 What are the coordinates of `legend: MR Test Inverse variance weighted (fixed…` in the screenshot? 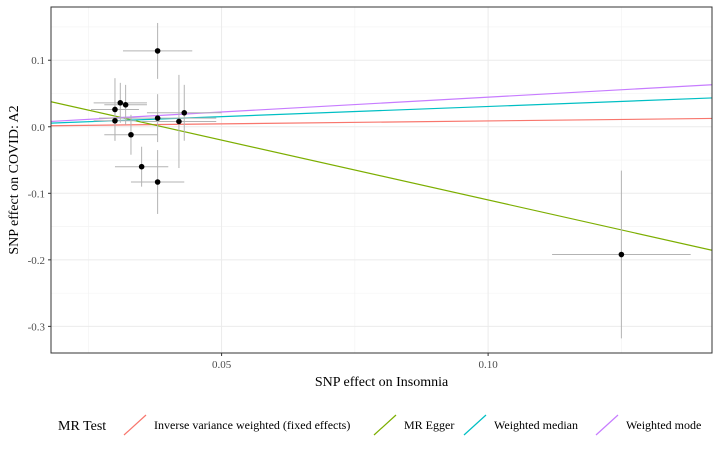 It's located at (379, 425).